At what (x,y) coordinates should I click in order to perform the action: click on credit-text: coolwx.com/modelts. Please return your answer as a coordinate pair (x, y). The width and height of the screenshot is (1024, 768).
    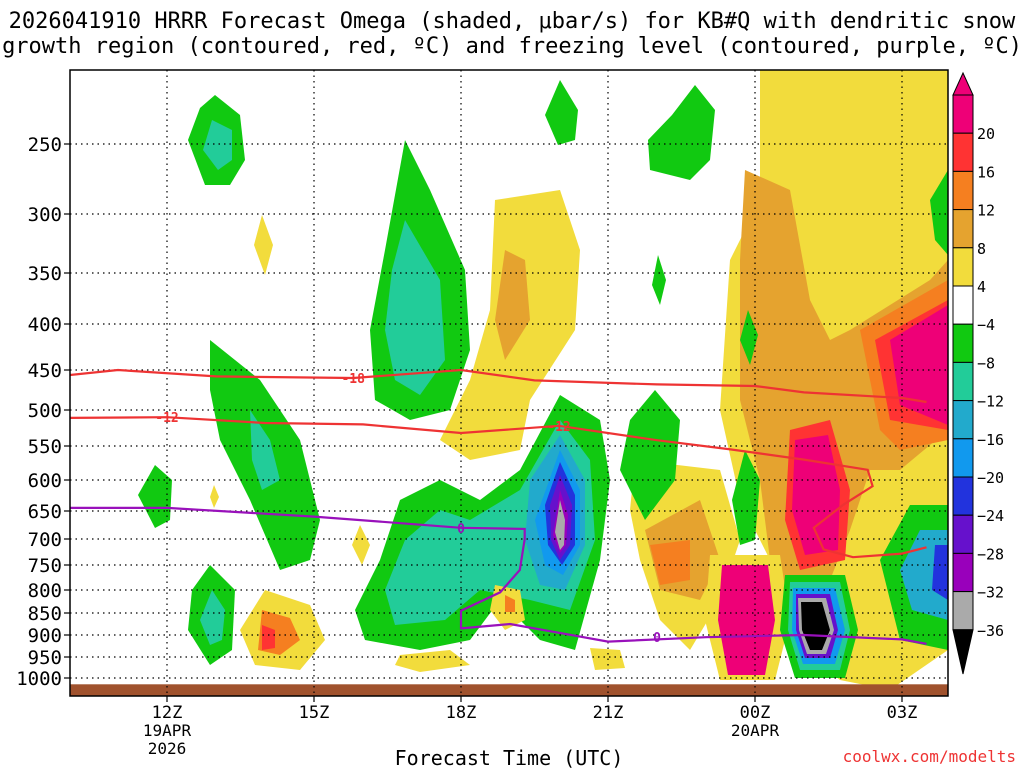
    Looking at the image, I should click on (929, 756).